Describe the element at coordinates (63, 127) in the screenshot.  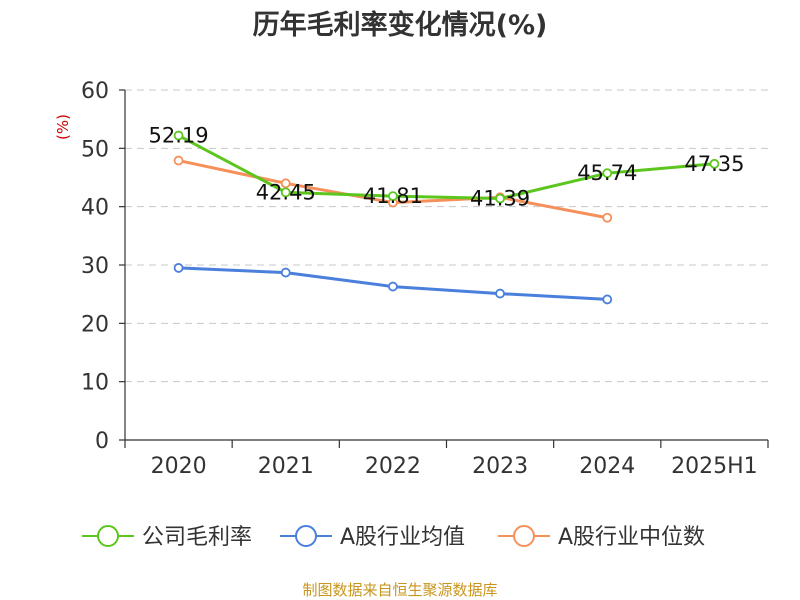
I see `y-axis-label: (%)` at that location.